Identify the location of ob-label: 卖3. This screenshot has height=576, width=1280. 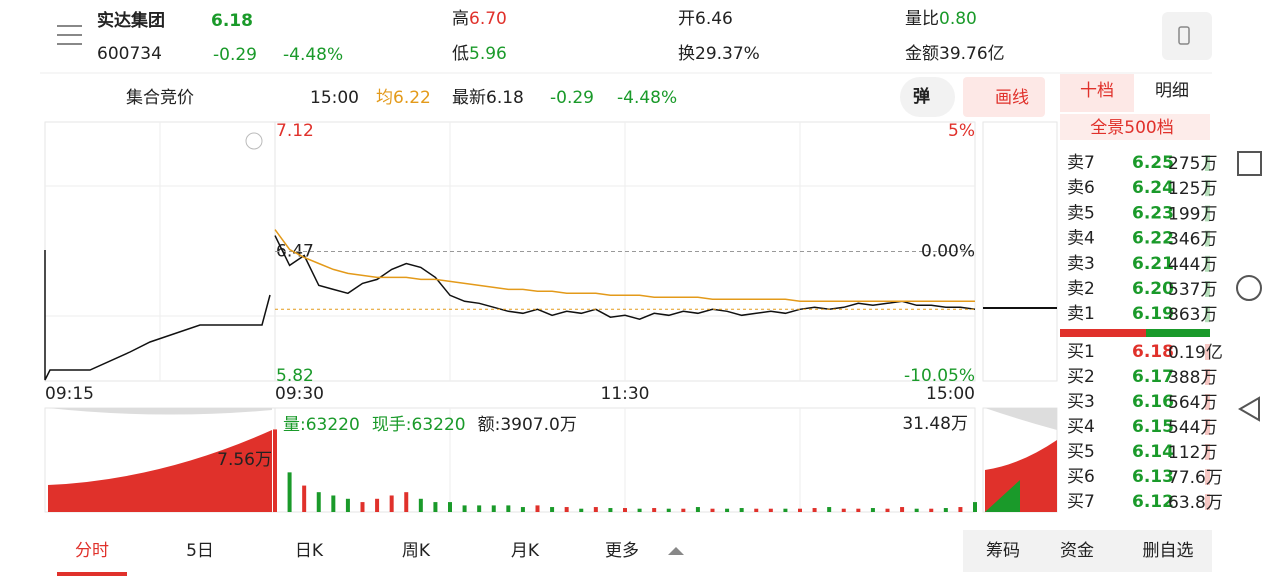
(1081, 264).